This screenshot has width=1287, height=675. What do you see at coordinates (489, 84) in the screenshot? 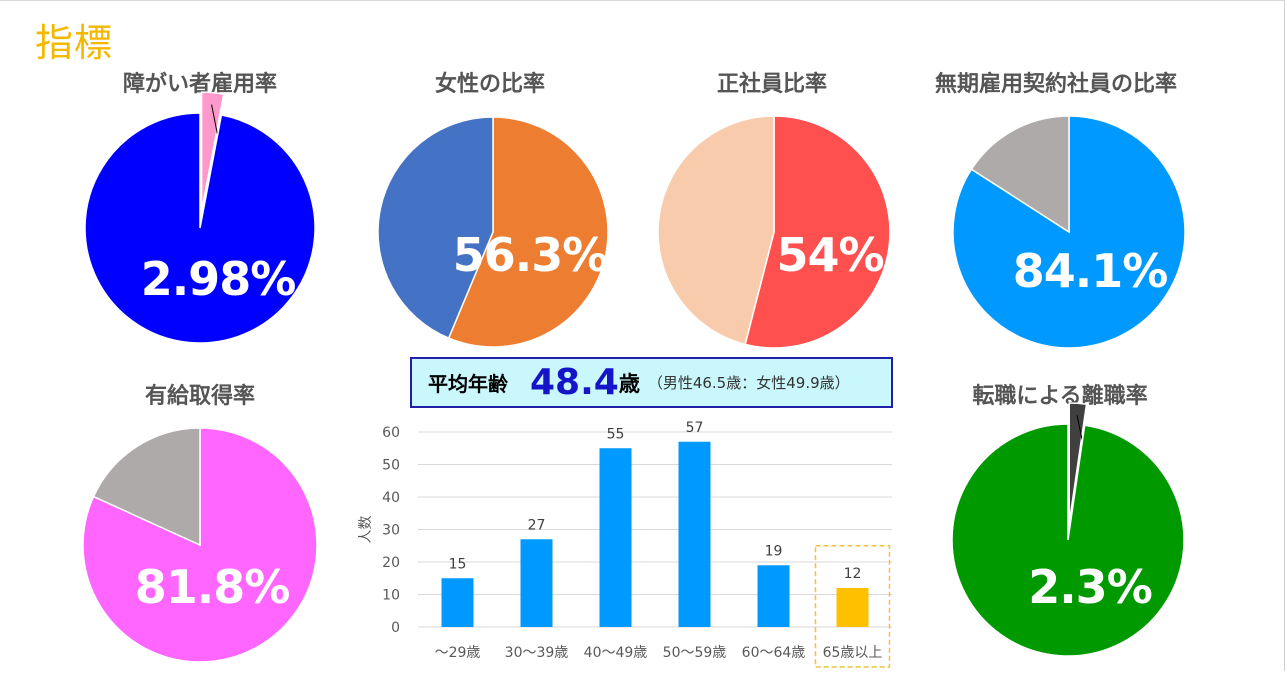
I see `chart-title-female-ratio: 女性の比率` at bounding box center [489, 84].